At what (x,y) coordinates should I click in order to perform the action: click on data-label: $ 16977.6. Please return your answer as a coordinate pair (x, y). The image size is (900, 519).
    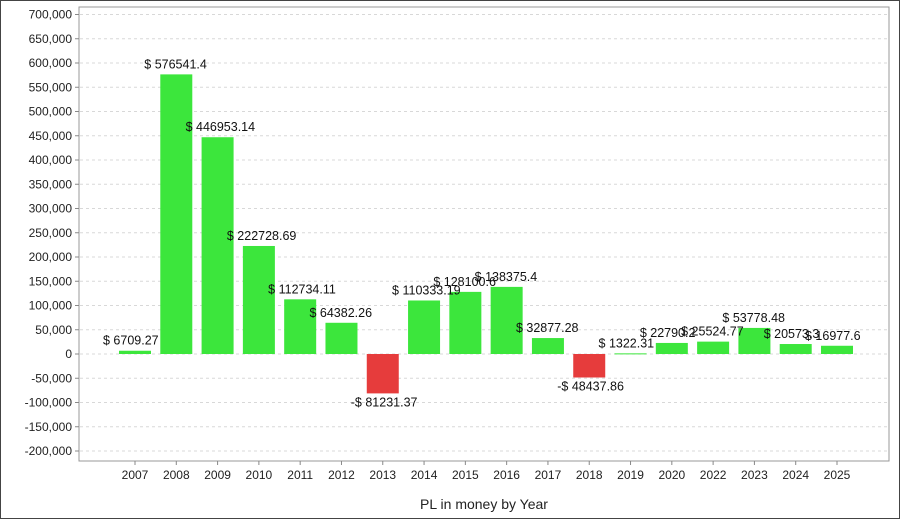
    Looking at the image, I should click on (833, 336).